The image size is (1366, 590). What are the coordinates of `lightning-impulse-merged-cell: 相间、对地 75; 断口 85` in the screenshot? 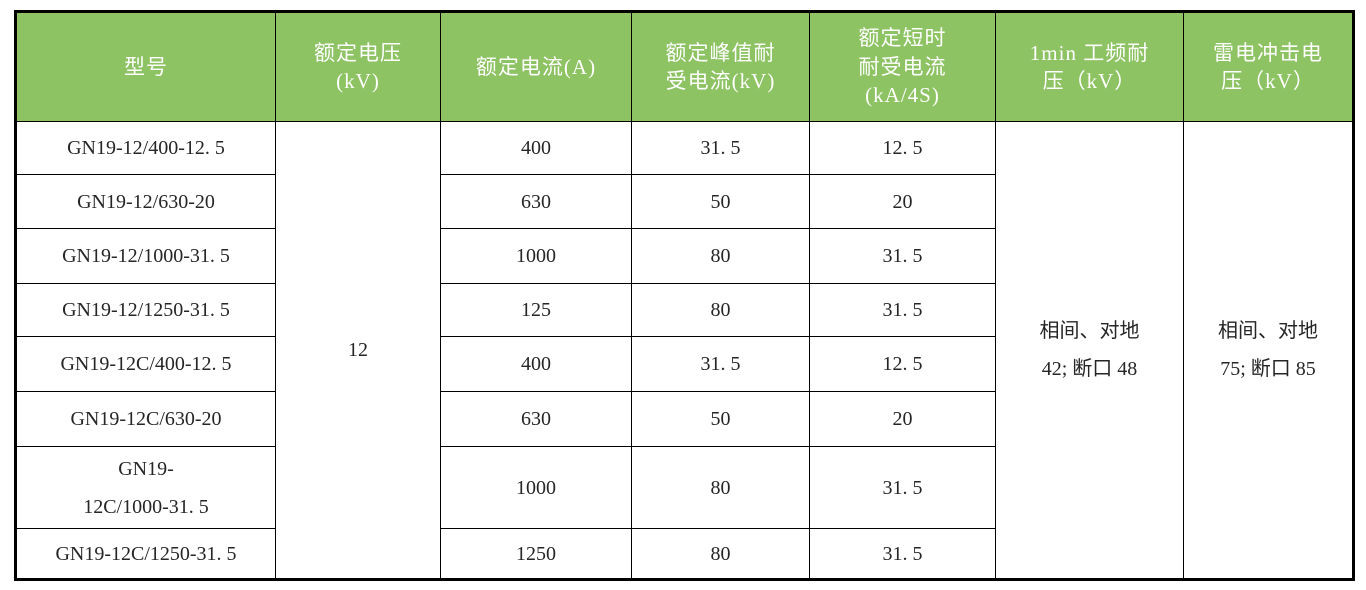 It's located at (1268, 350).